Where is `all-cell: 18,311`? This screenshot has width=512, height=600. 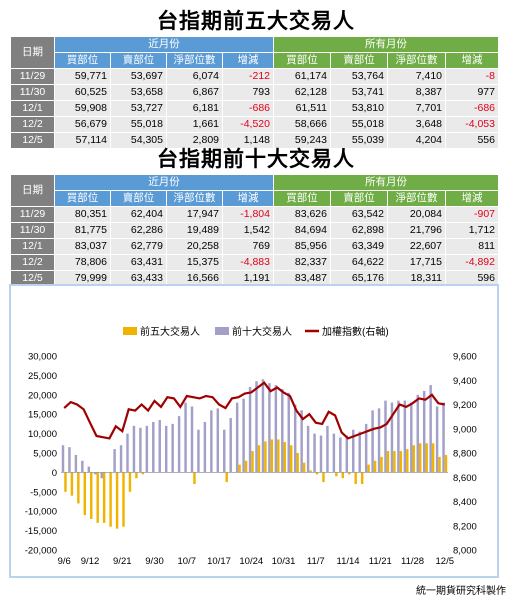
all-cell: 18,311 is located at coordinates (416, 278).